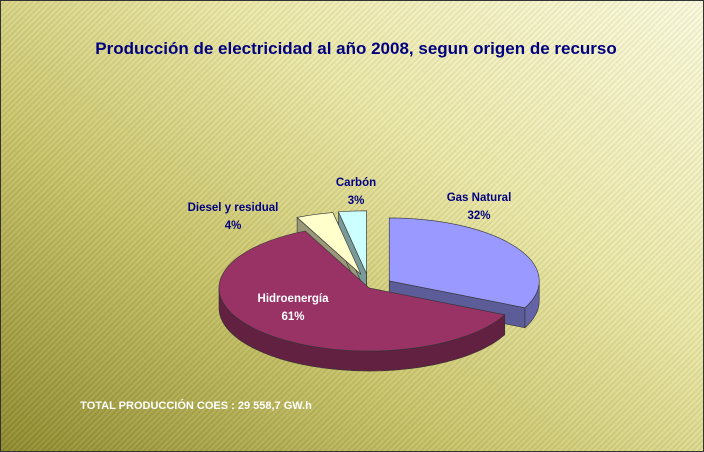 The width and height of the screenshot is (704, 452). What do you see at coordinates (479, 198) in the screenshot?
I see `slice-label: Gas Natural` at bounding box center [479, 198].